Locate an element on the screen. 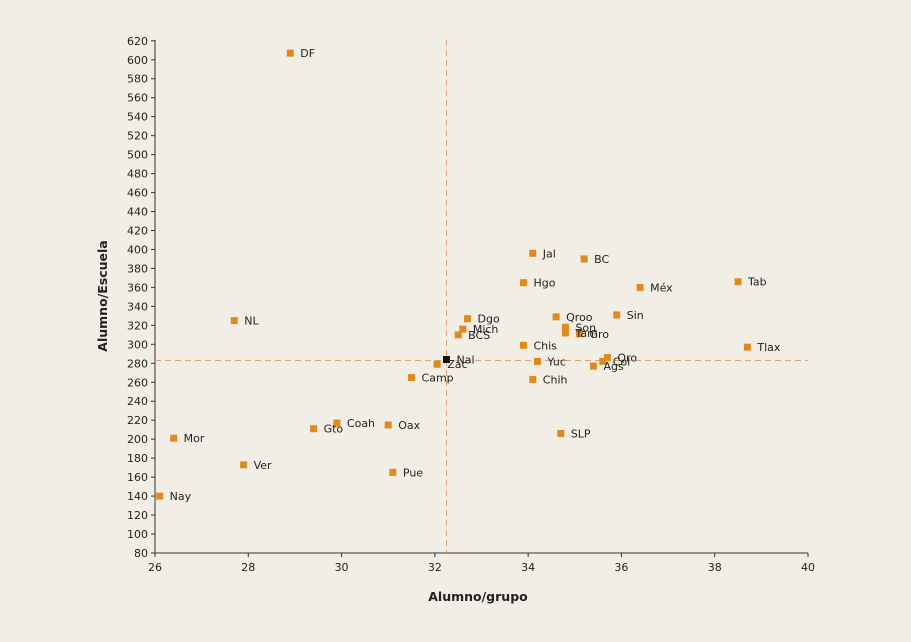 The image size is (911, 642). point-qro is located at coordinates (607, 358).